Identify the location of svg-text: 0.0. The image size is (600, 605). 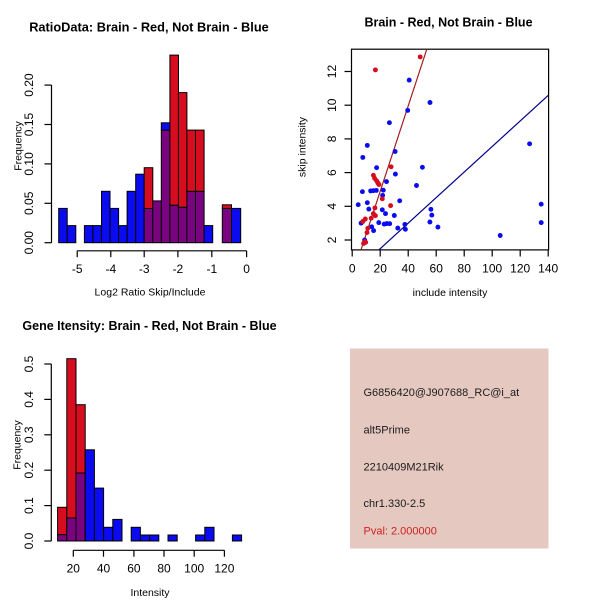
(29, 540).